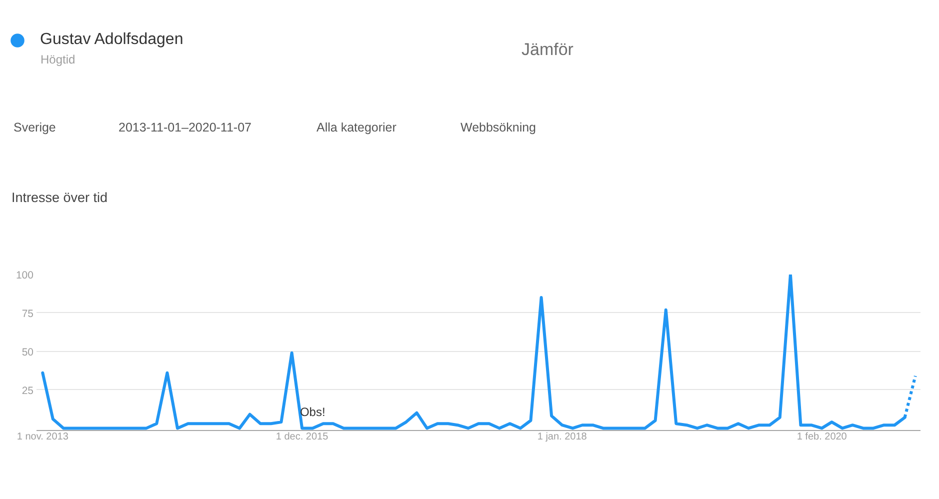 This screenshot has height=499, width=939. I want to click on y-tick-label: 100, so click(25, 276).